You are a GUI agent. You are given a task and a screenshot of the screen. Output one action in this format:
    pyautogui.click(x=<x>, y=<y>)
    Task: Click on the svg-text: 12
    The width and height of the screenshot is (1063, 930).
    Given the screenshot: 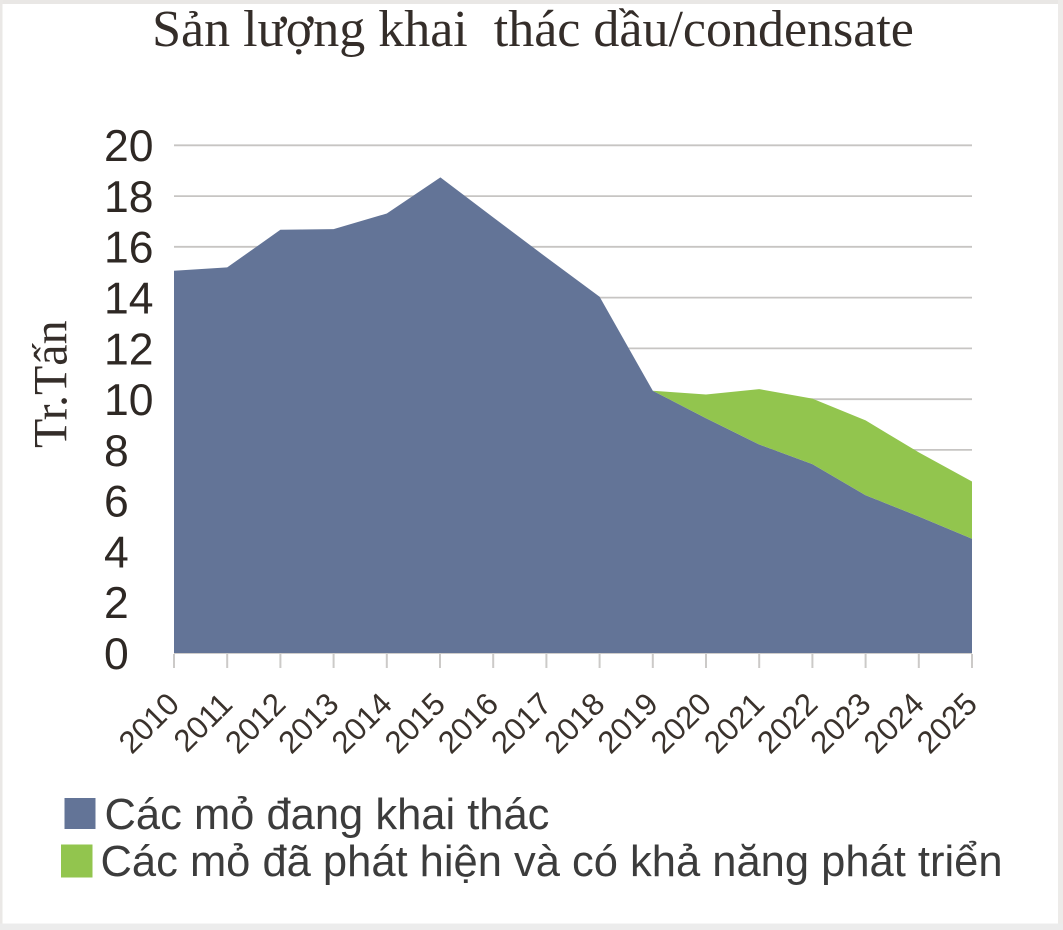 What is the action you would take?
    pyautogui.click(x=129, y=349)
    